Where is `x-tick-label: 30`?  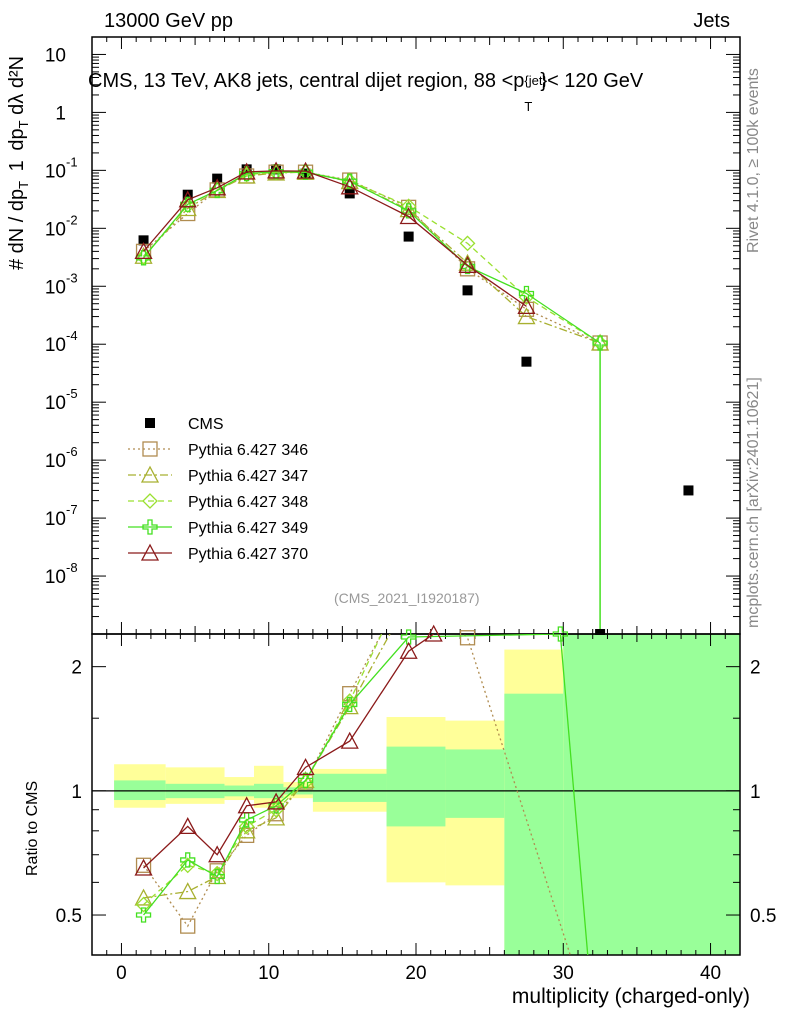 x-tick-label: 30 is located at coordinates (563, 973).